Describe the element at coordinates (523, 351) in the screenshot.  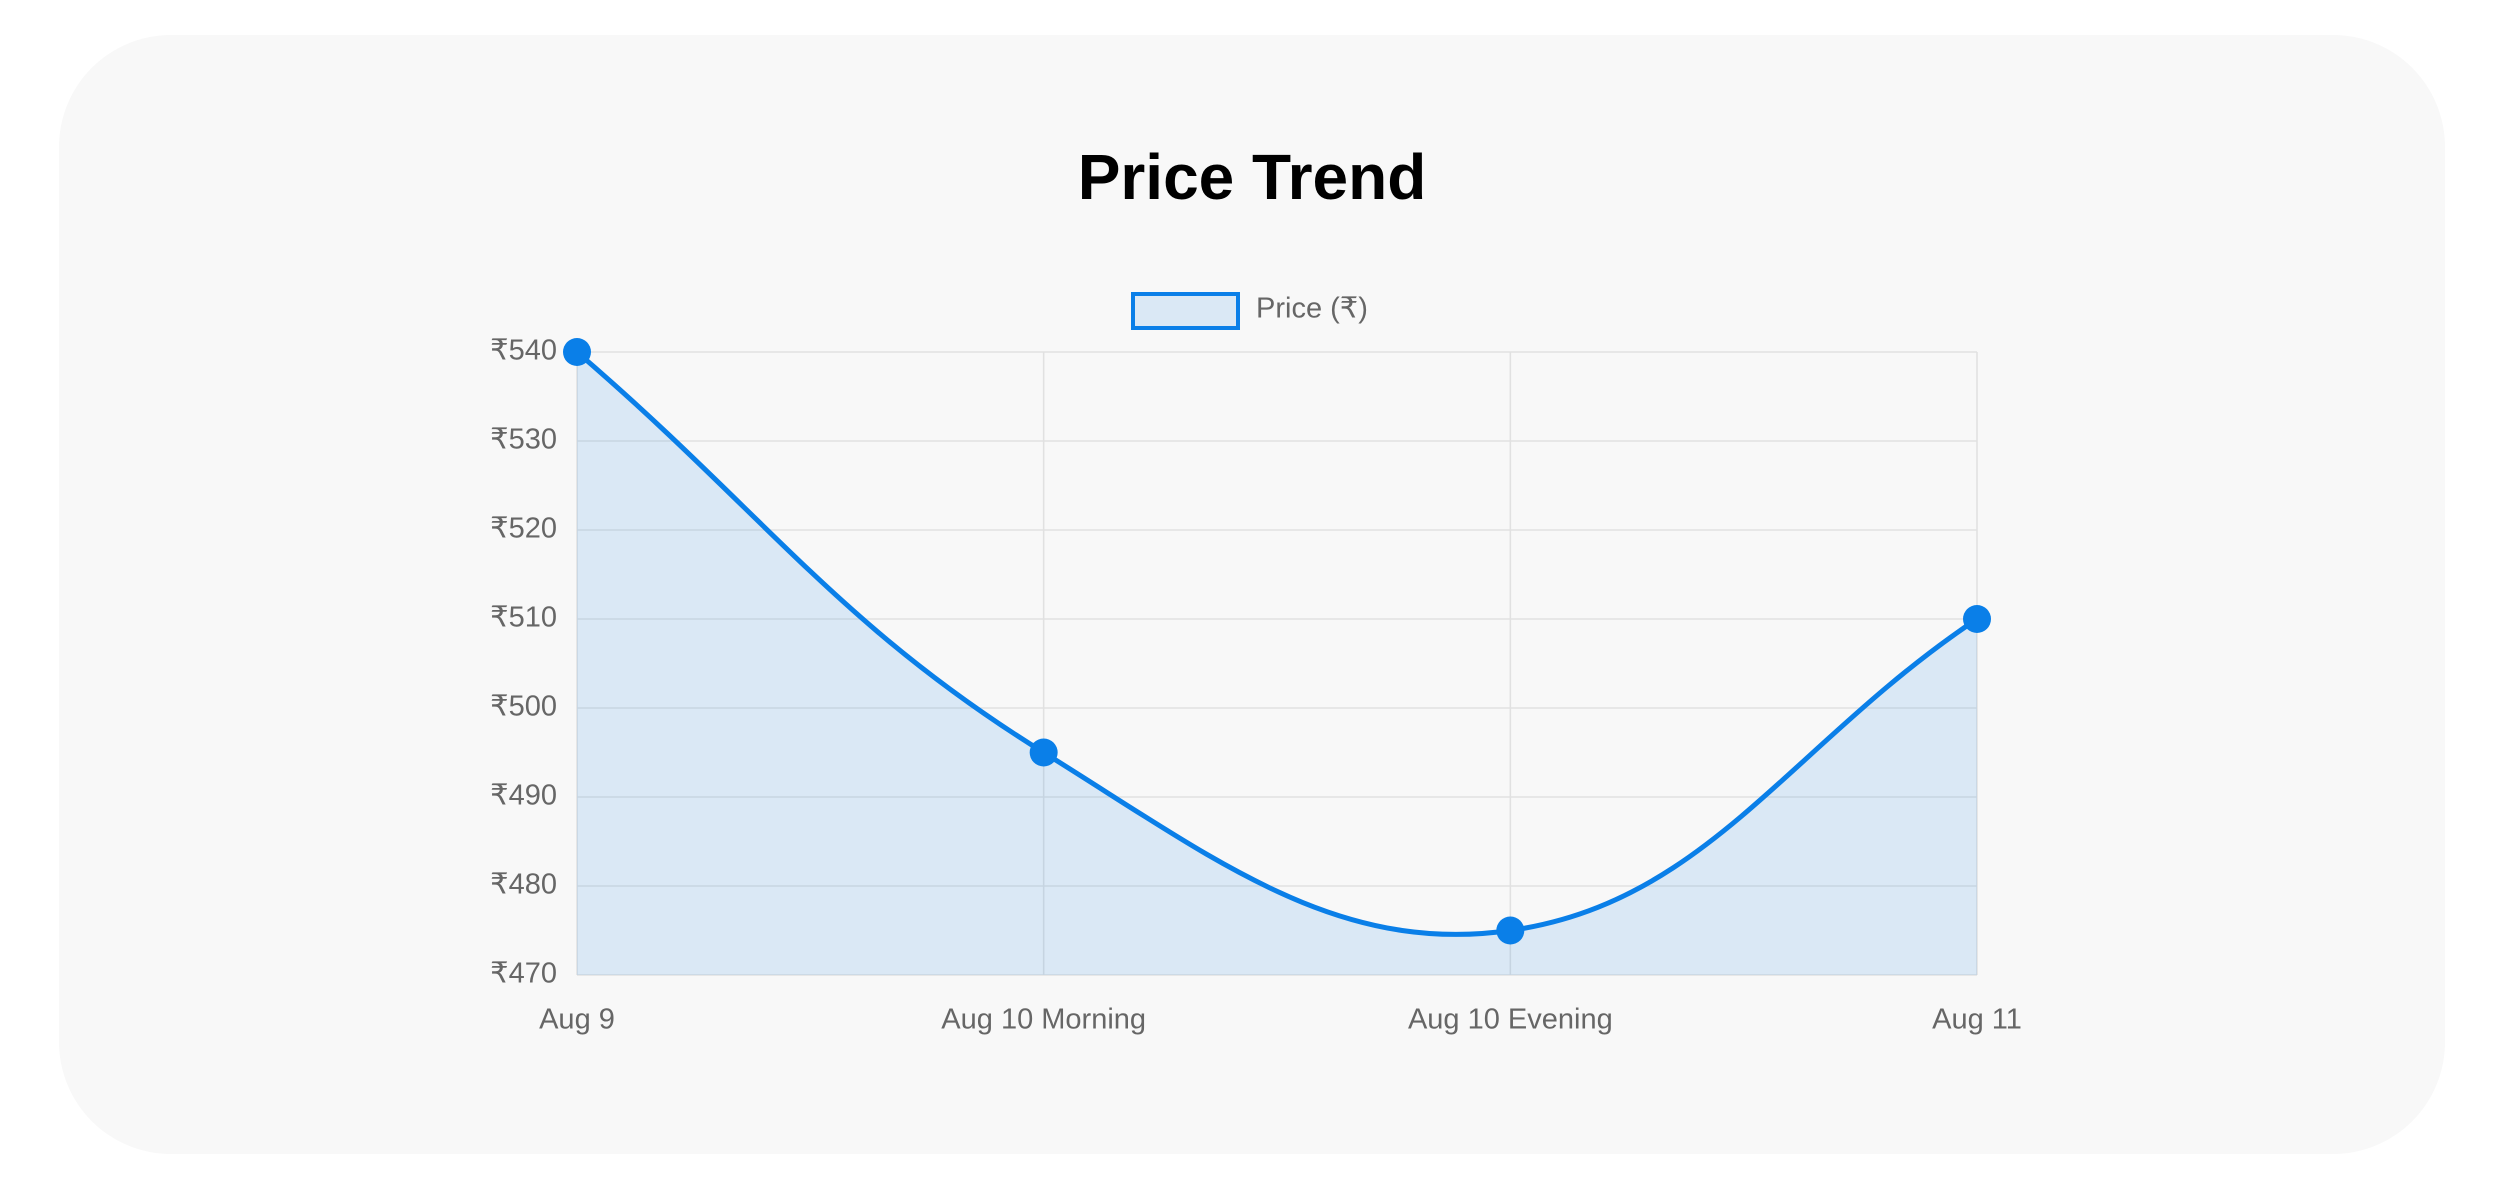
I see `y-tick-label: ₹540` at that location.